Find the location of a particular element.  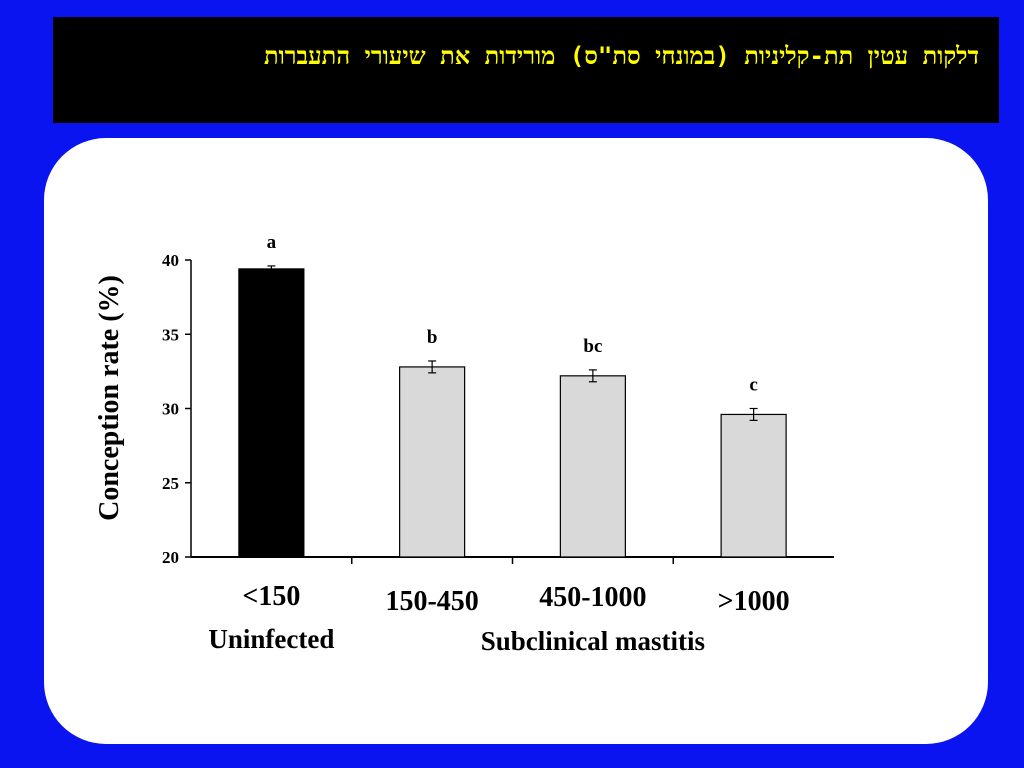

x-tick-label: 450-1000 is located at coordinates (592, 597).